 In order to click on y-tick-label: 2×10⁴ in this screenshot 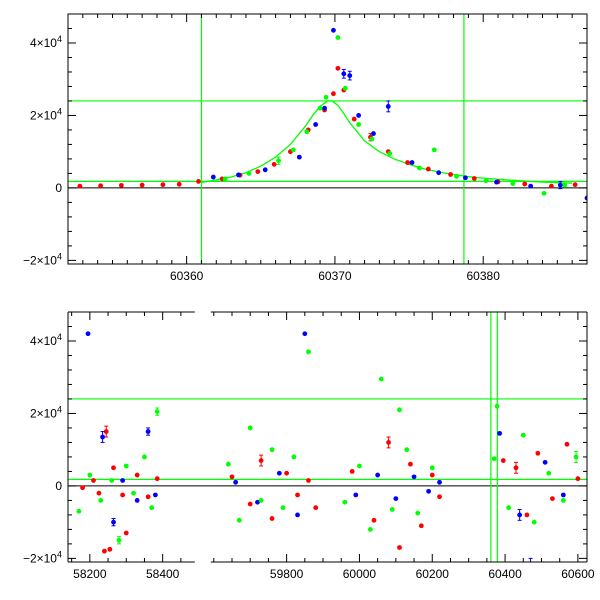, I will do `click(46, 412)`.